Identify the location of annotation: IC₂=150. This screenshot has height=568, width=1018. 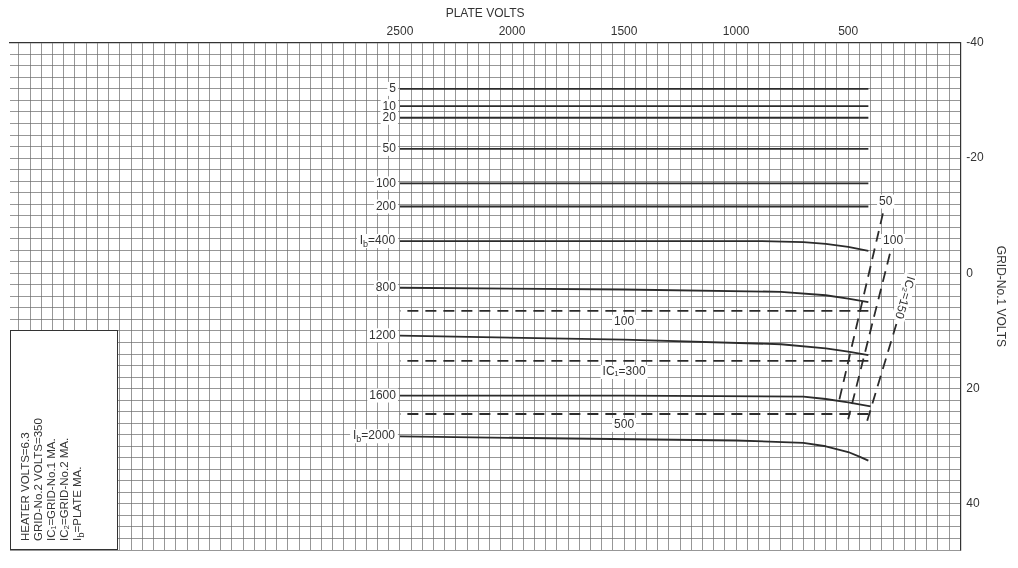
(905, 297).